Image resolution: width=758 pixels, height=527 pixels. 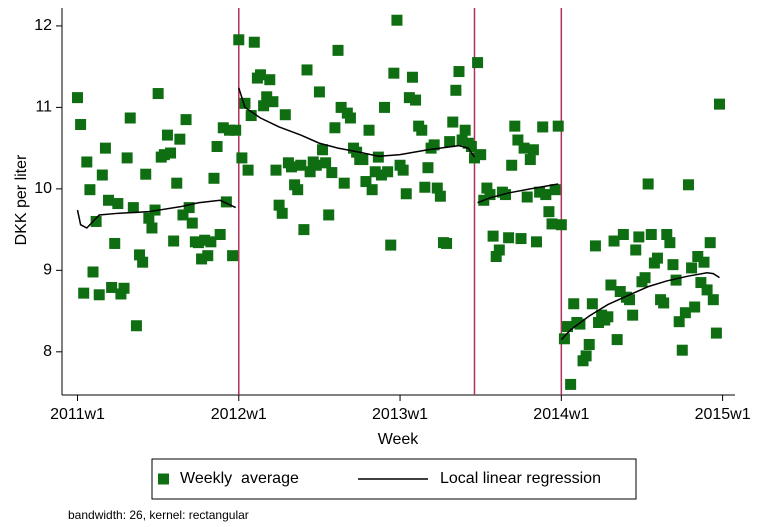 I want to click on x-tick-label: 2015w1, so click(x=723, y=414).